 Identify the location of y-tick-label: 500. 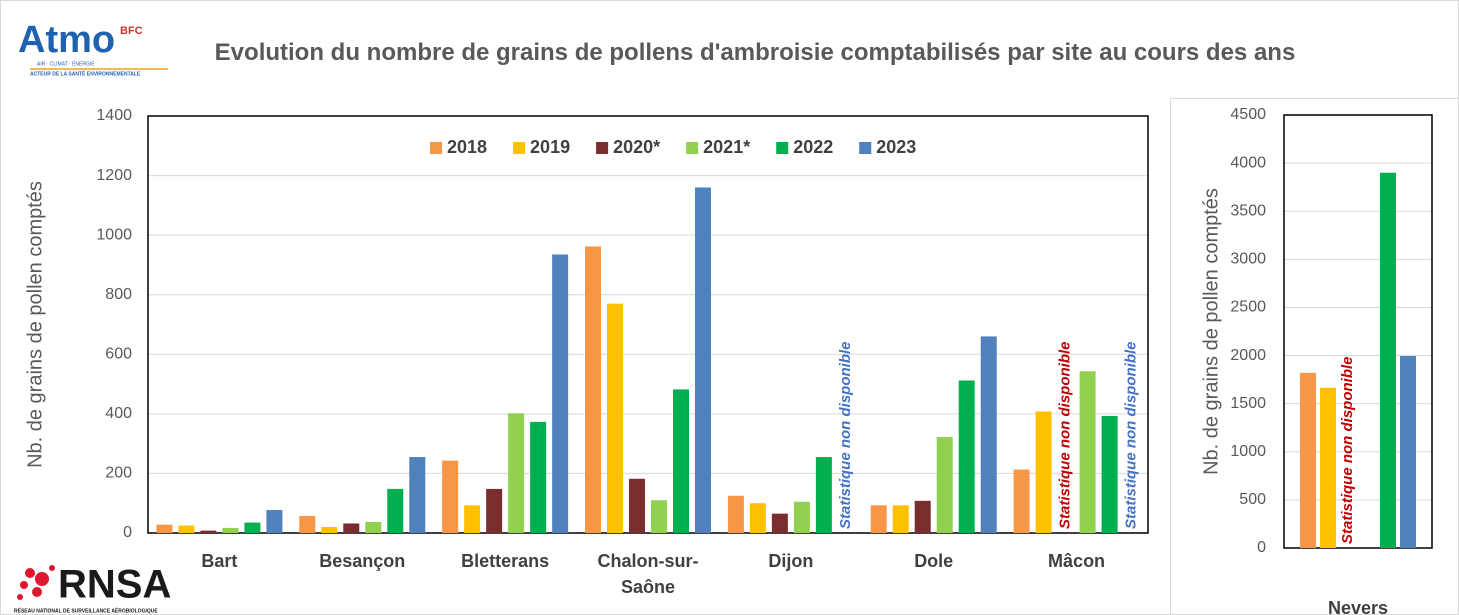
(1252, 499).